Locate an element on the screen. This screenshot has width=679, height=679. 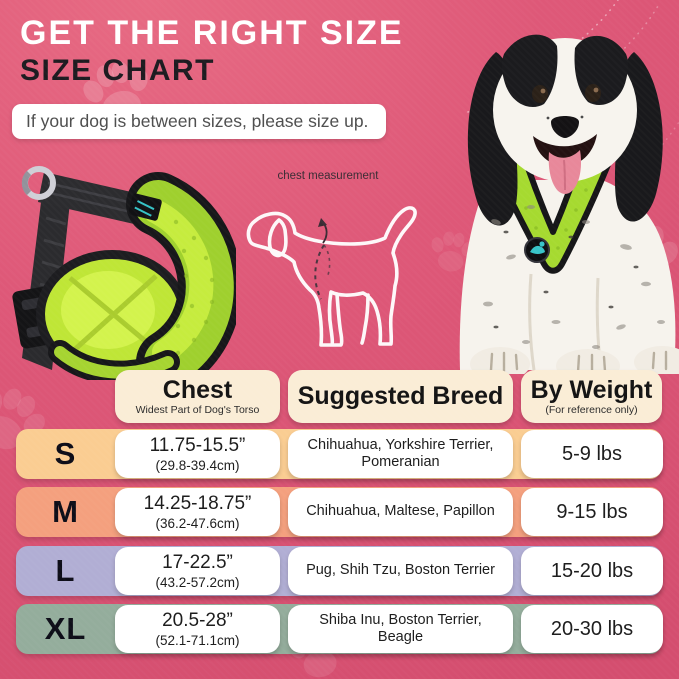
column-header-weight: By Weight (For reference only) is located at coordinates (591, 396).